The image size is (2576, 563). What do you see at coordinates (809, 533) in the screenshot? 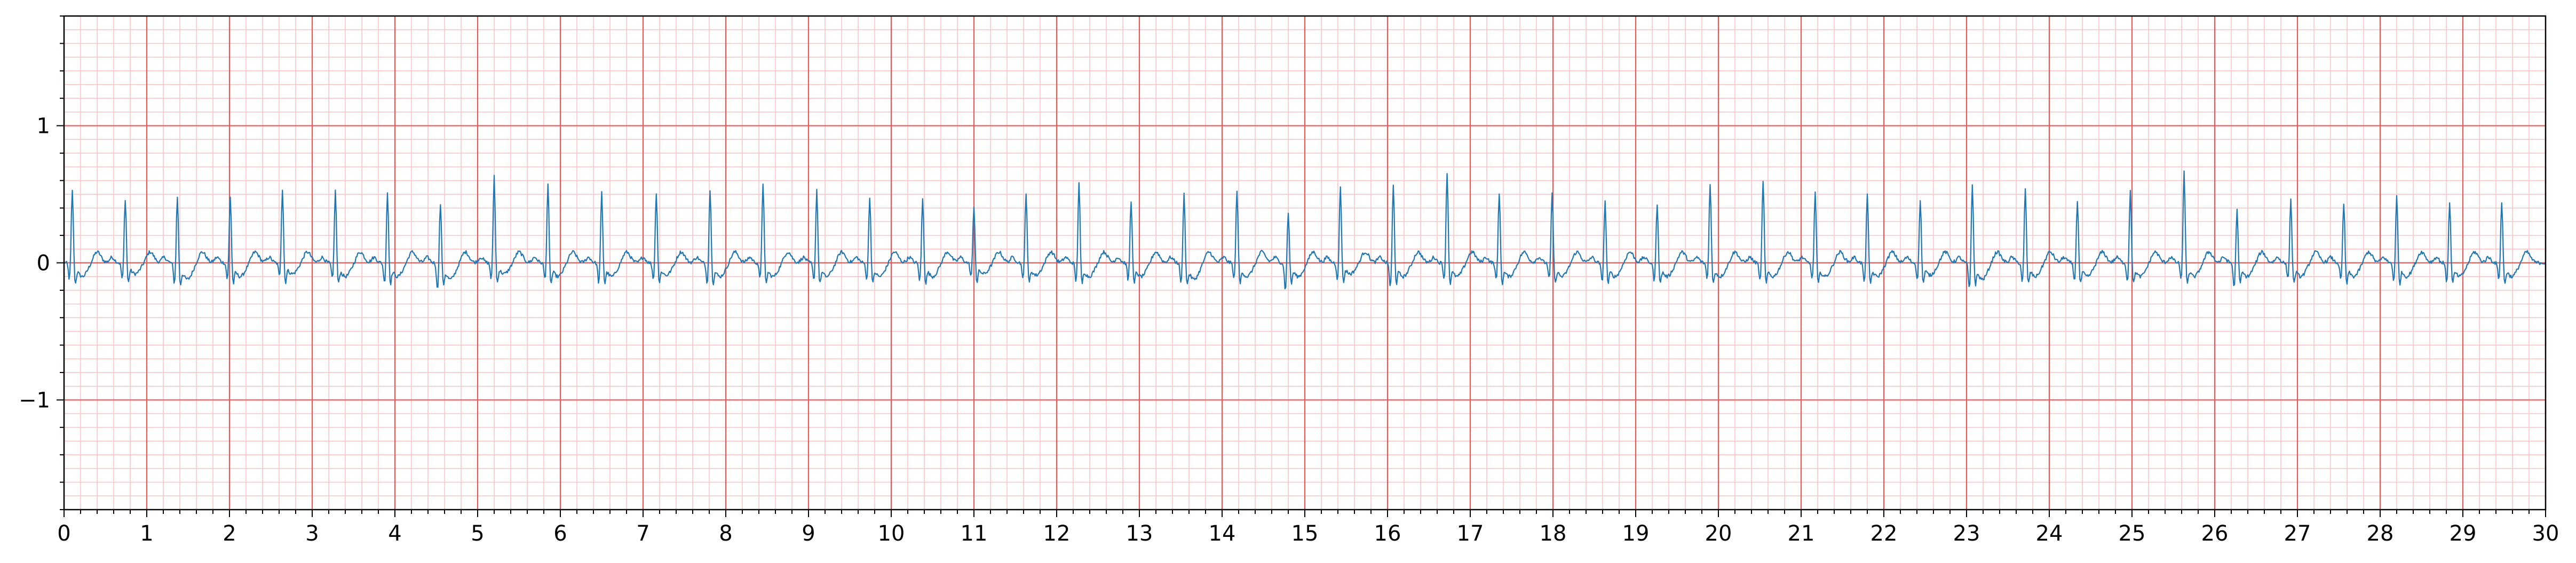
I see `x-tick-label: 9` at bounding box center [809, 533].